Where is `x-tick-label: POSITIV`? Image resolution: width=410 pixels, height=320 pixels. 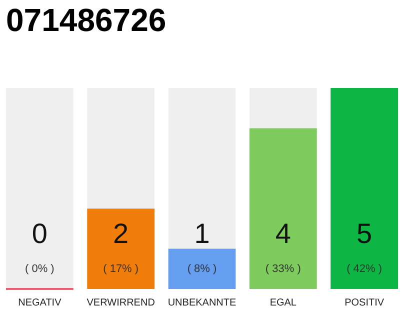
x-tick-label: POSITIV is located at coordinates (364, 303).